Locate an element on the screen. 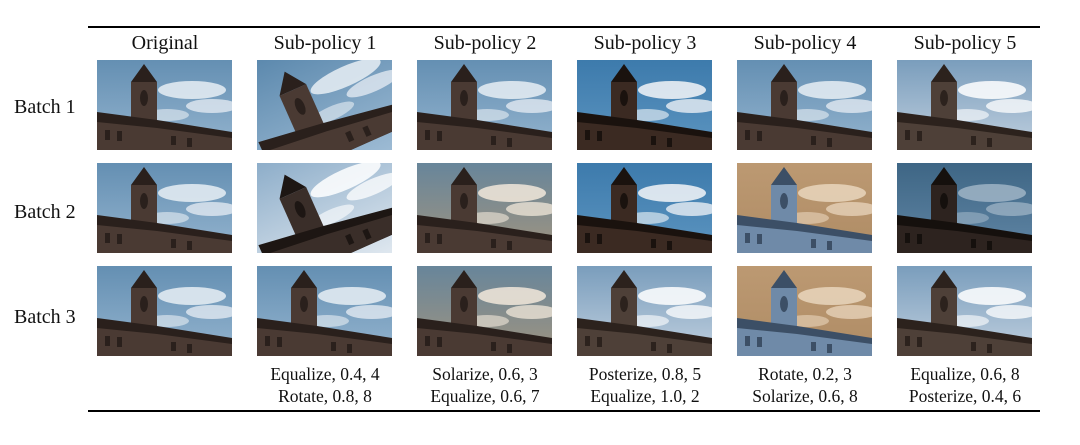 The image size is (1080, 445). column-header-sub-policy-5: Sub-policy 5 is located at coordinates (965, 43).